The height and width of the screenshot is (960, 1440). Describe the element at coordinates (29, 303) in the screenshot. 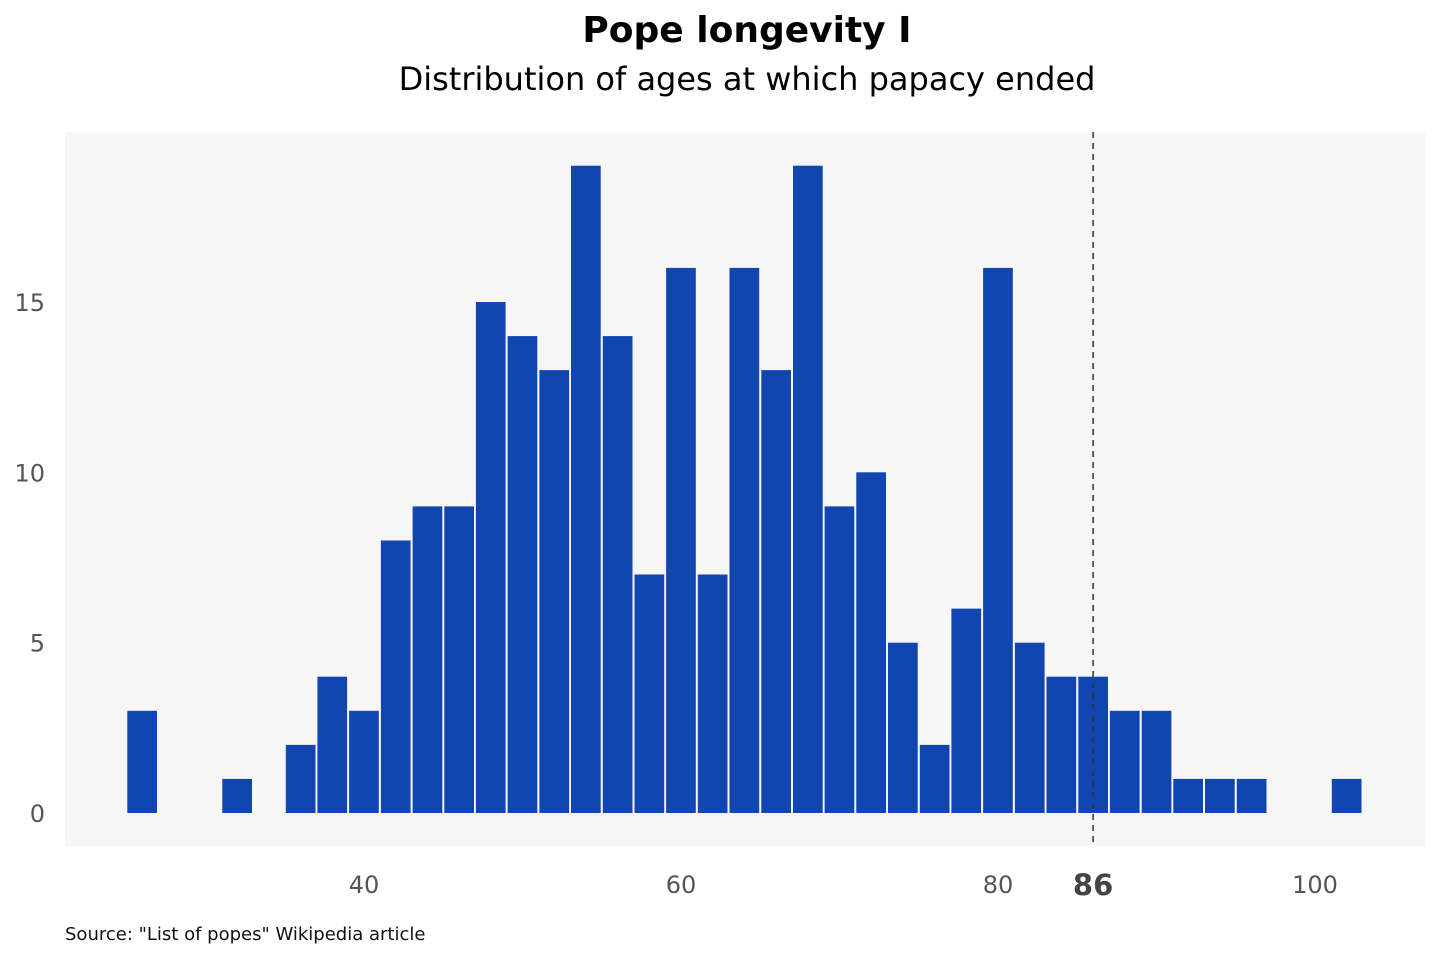

I see `y-tick-label-15: 15` at that location.